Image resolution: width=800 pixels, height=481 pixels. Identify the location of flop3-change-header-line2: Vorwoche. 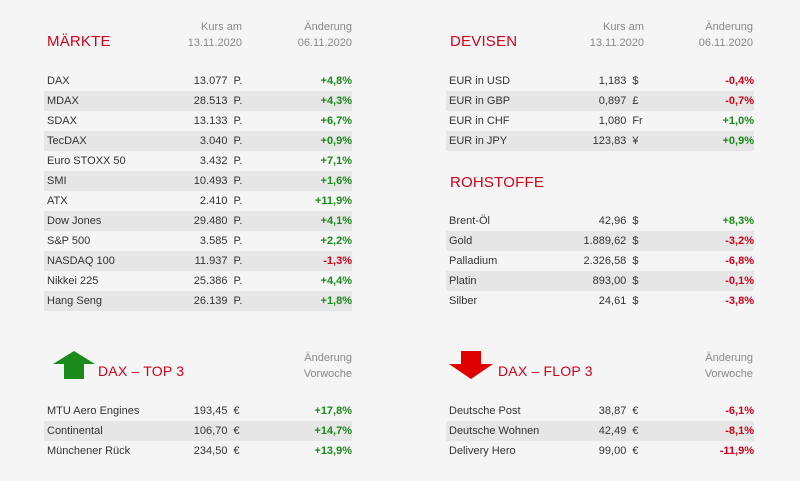
(728, 374).